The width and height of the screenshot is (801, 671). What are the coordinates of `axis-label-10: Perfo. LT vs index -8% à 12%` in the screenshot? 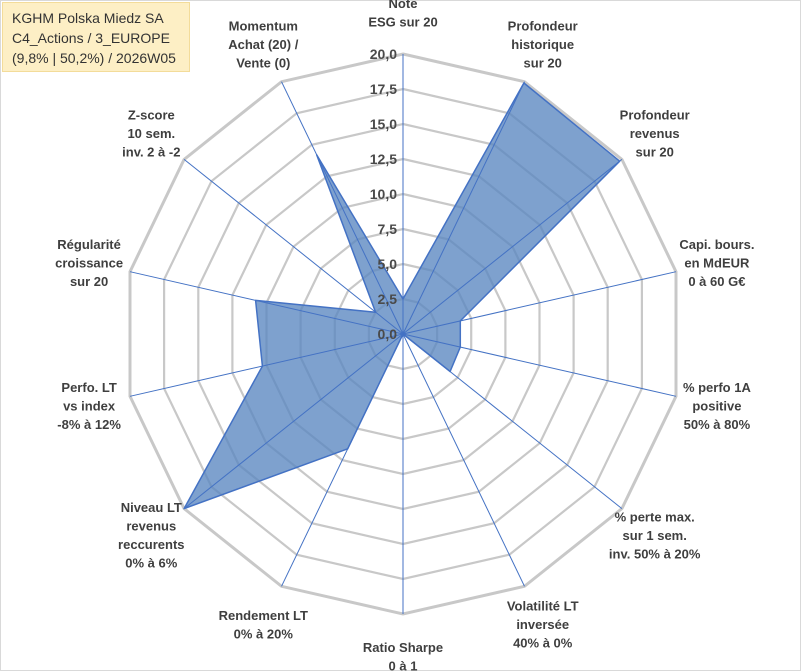 It's located at (89, 406).